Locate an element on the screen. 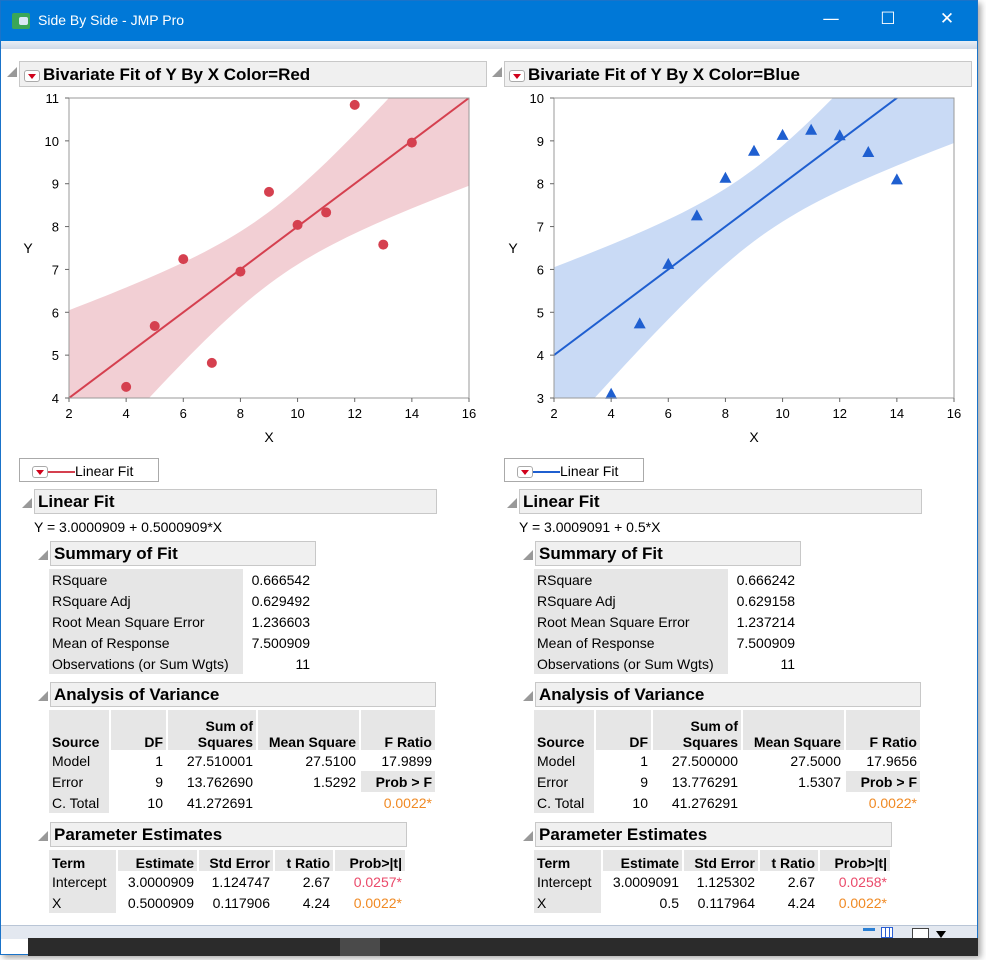  y-tick-label: 4 is located at coordinates (55, 398).